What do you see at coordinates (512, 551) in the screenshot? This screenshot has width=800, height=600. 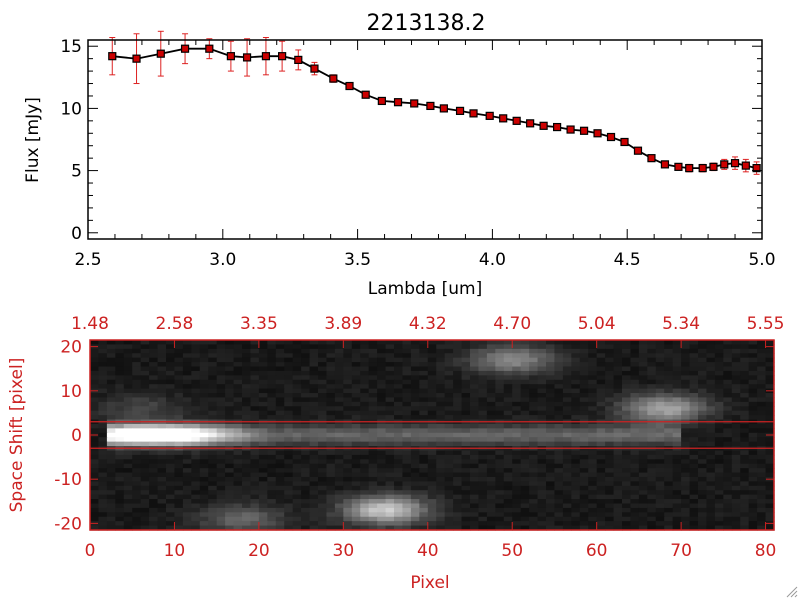 I see `pixel-x-tick-label: 50` at bounding box center [512, 551].